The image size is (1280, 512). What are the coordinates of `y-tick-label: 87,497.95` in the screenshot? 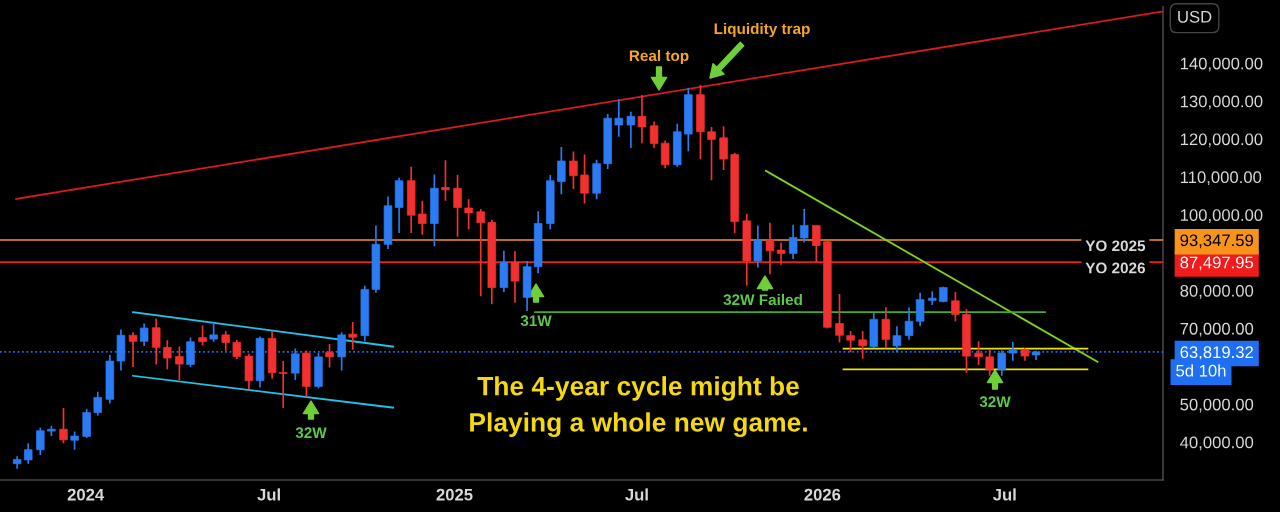 It's located at (1217, 263).